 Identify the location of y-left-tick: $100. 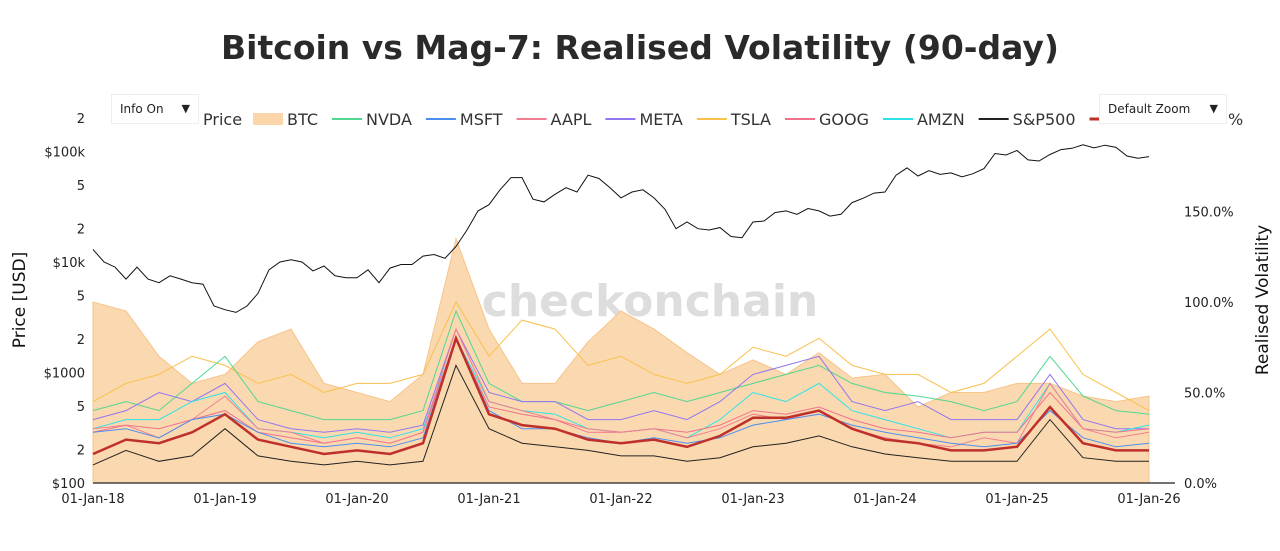
(68, 484).